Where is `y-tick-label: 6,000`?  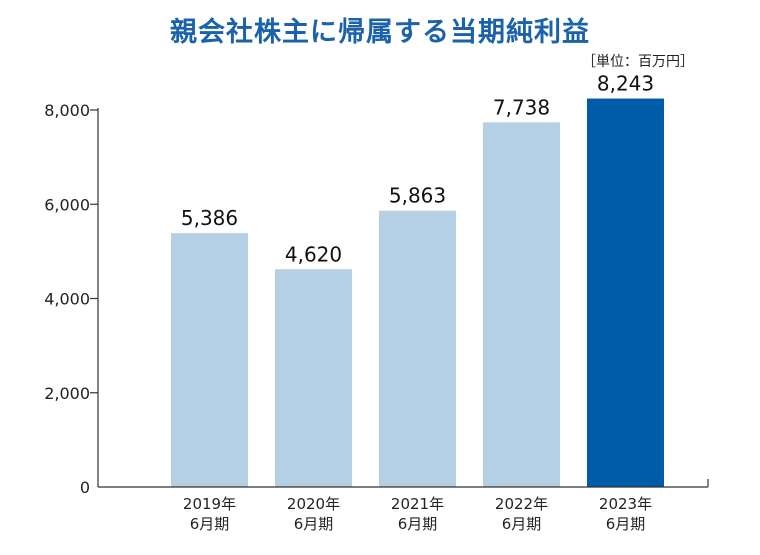 y-tick-label: 6,000 is located at coordinates (67, 204).